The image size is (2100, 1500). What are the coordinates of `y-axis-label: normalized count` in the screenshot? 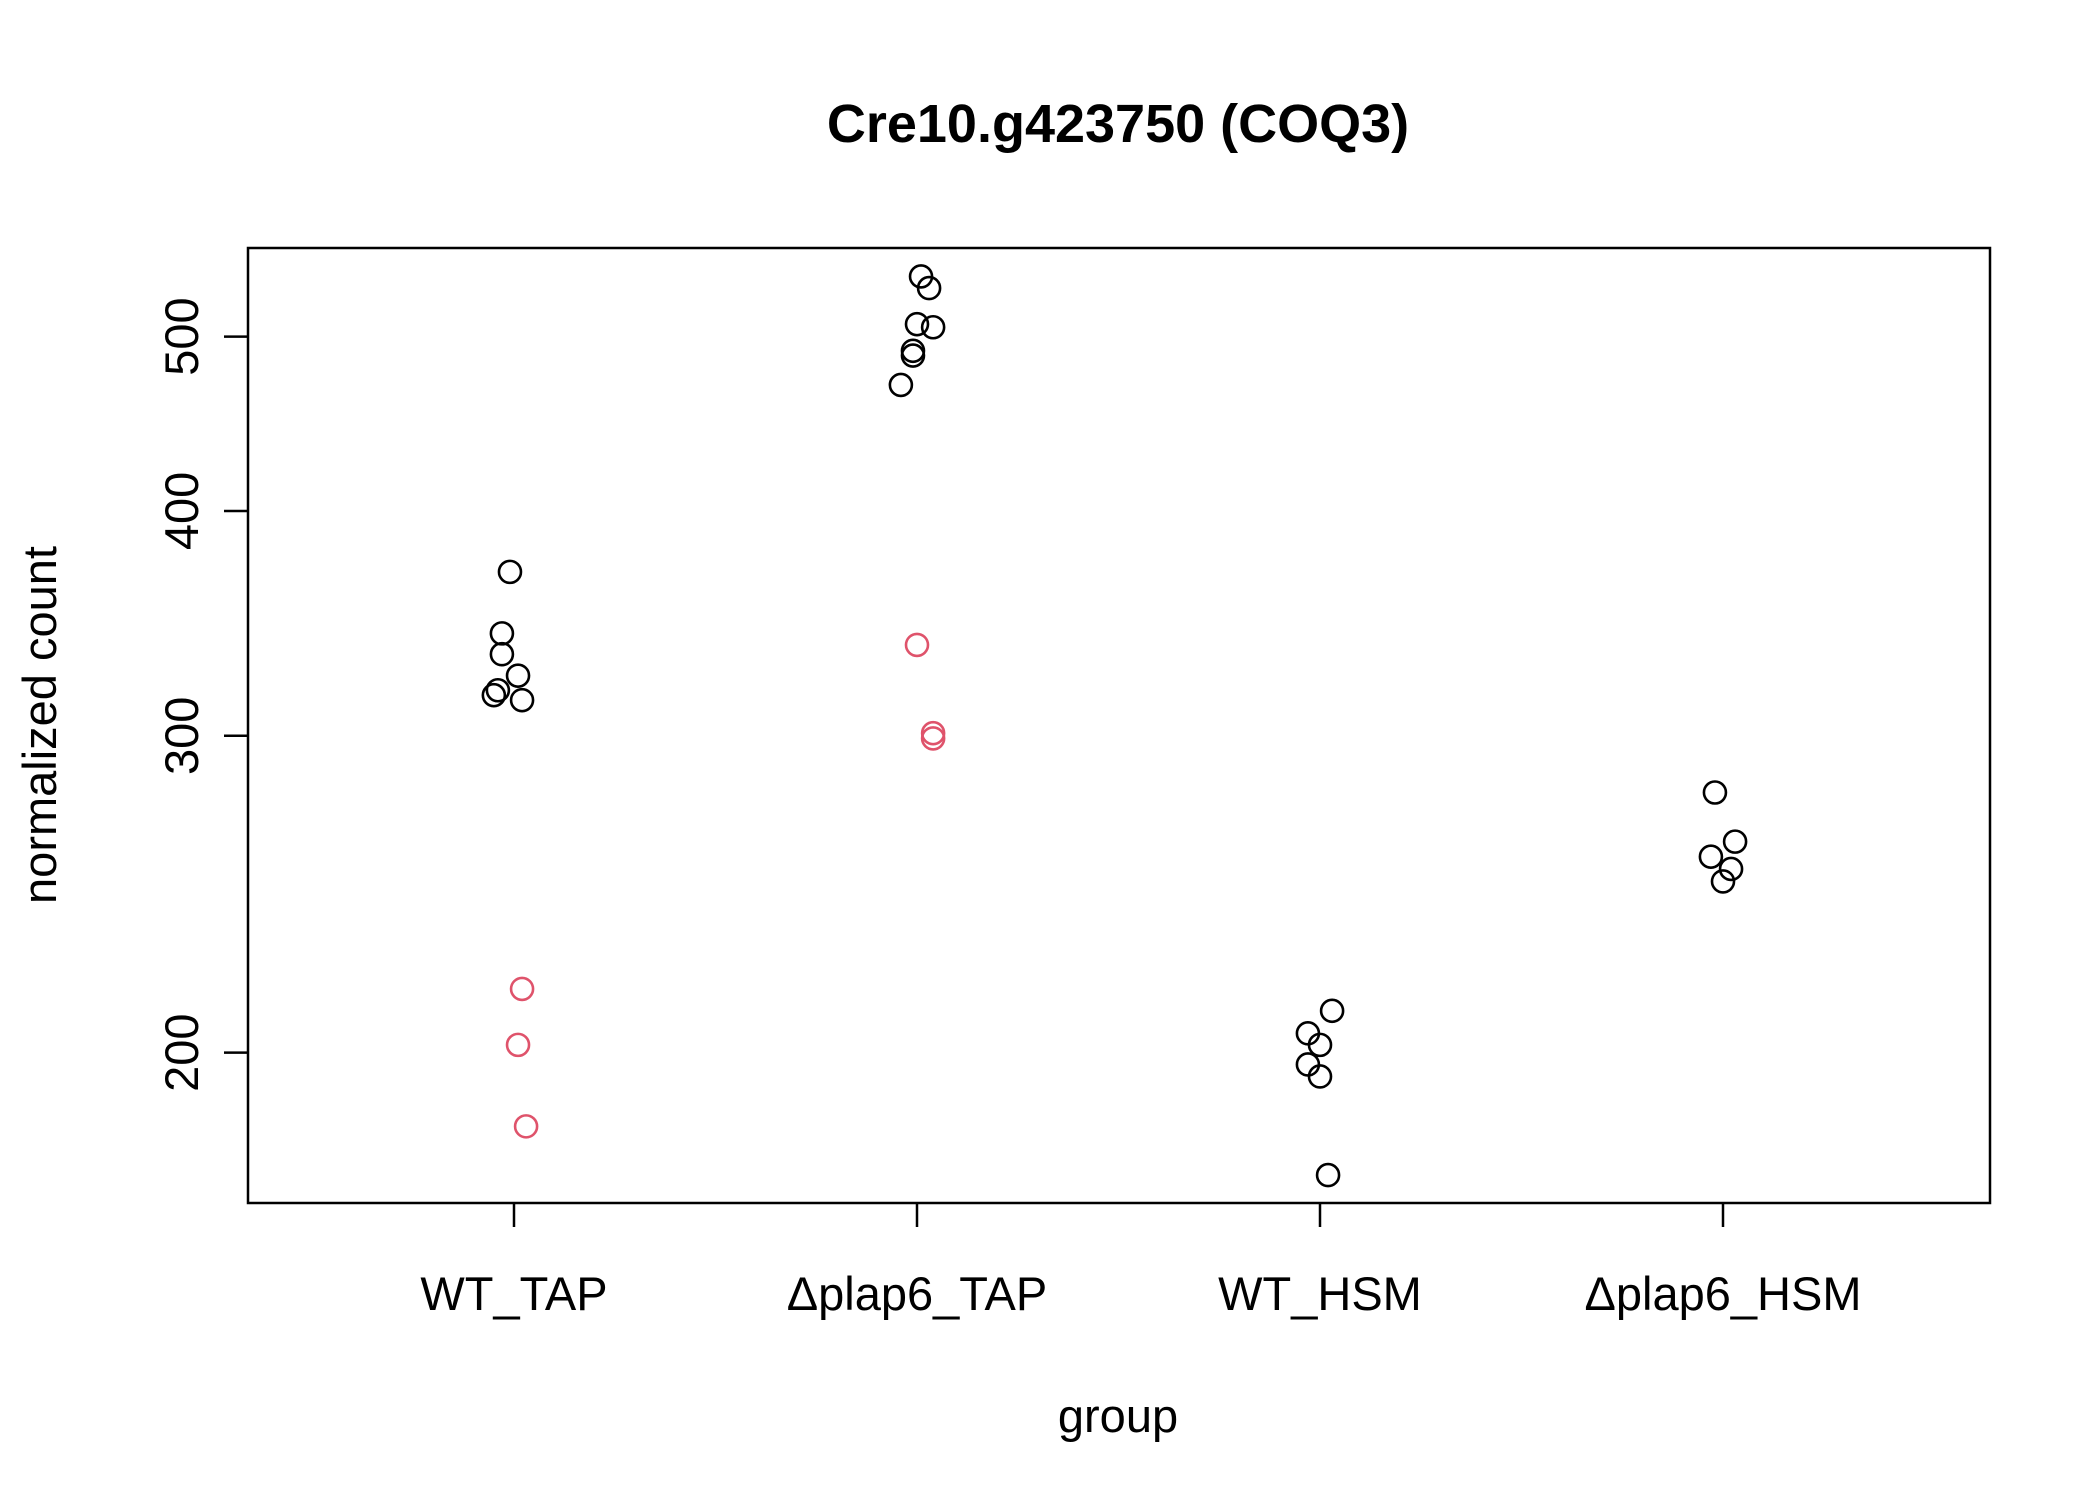 It's located at (39, 725).